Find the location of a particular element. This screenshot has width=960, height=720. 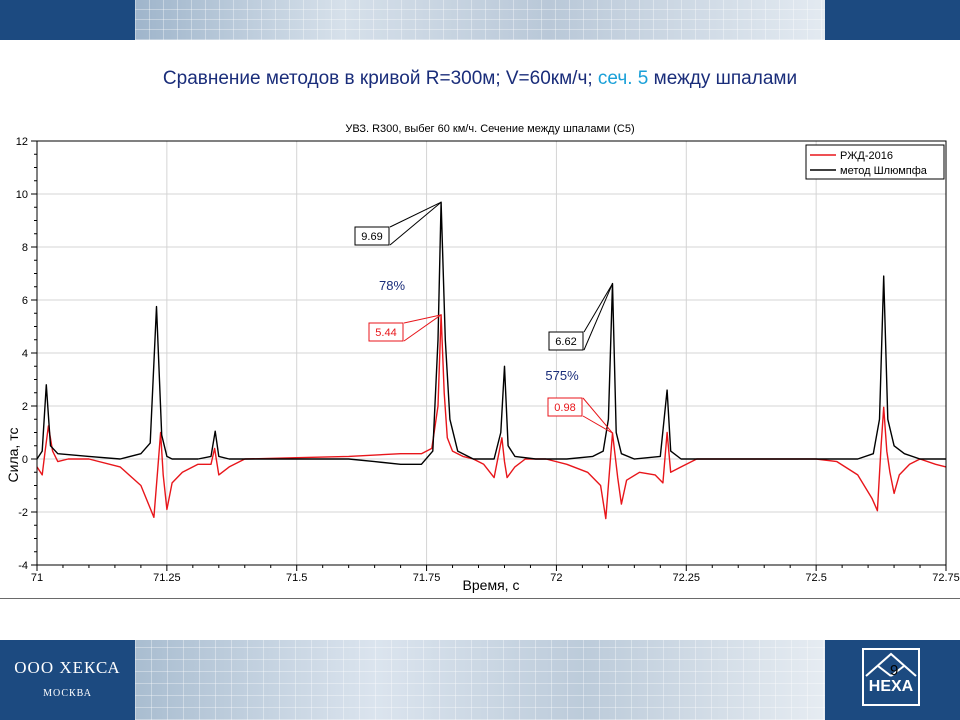

company-block: ООО ХЕКСА МОСКВА is located at coordinates (67, 678).